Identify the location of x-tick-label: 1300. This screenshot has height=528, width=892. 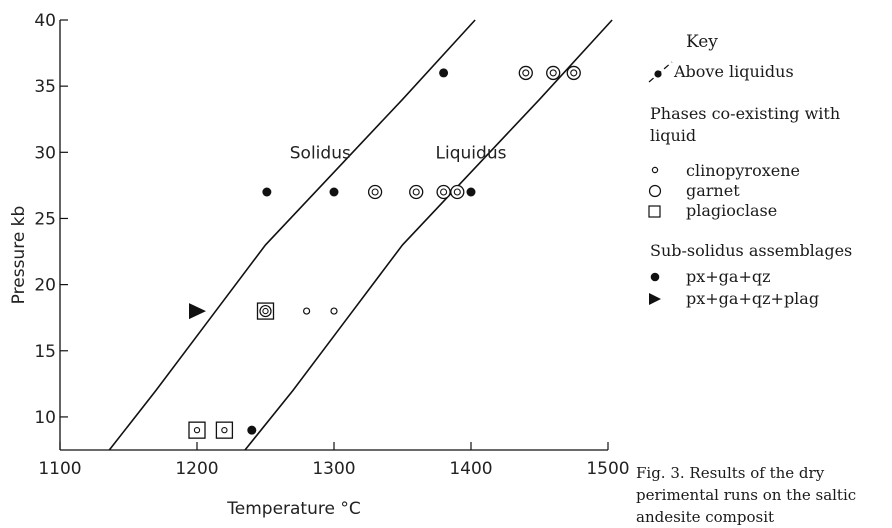
(333, 469).